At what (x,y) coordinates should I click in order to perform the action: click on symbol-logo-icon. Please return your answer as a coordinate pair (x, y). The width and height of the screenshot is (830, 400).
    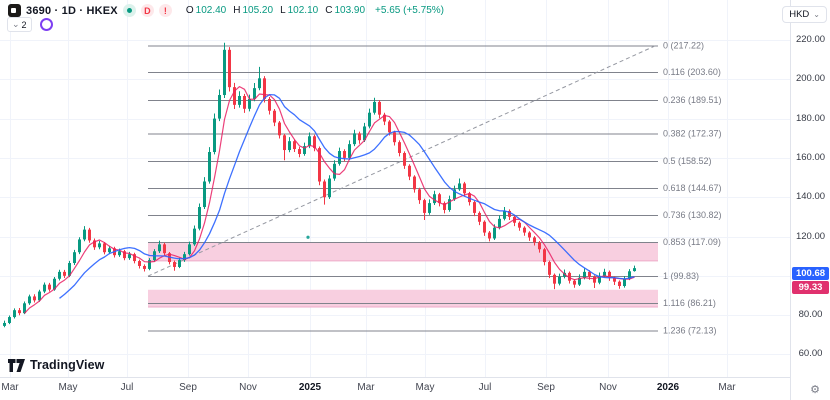
    Looking at the image, I should click on (14, 10).